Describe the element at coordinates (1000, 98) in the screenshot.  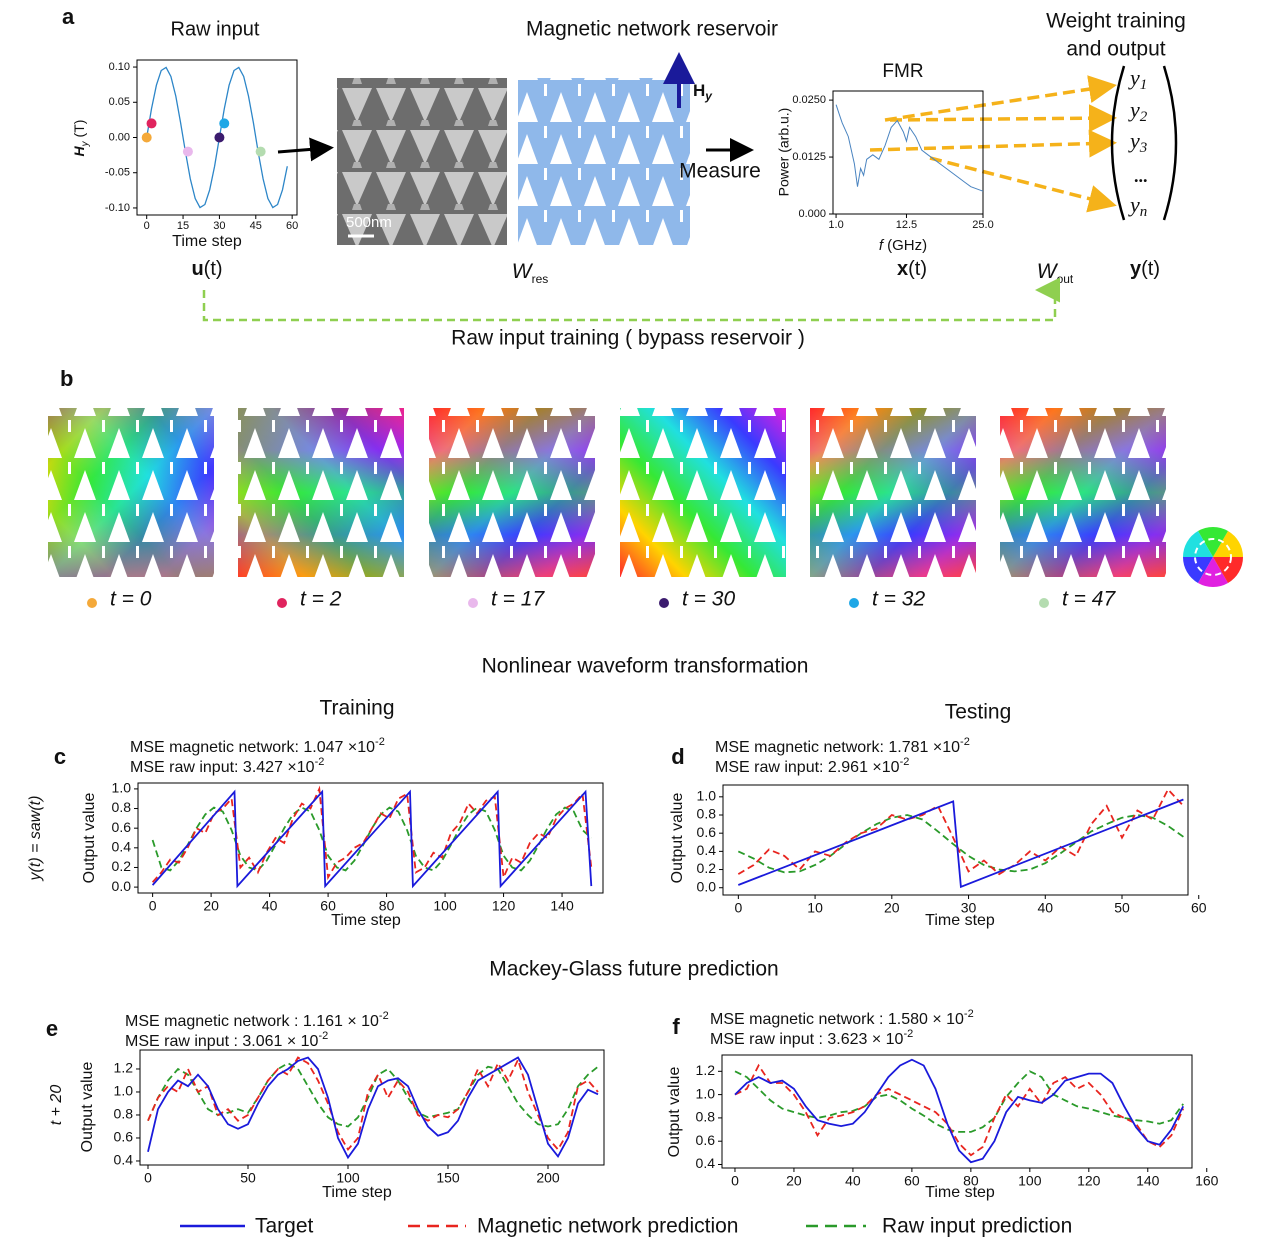
I see `readout-arrow` at that location.